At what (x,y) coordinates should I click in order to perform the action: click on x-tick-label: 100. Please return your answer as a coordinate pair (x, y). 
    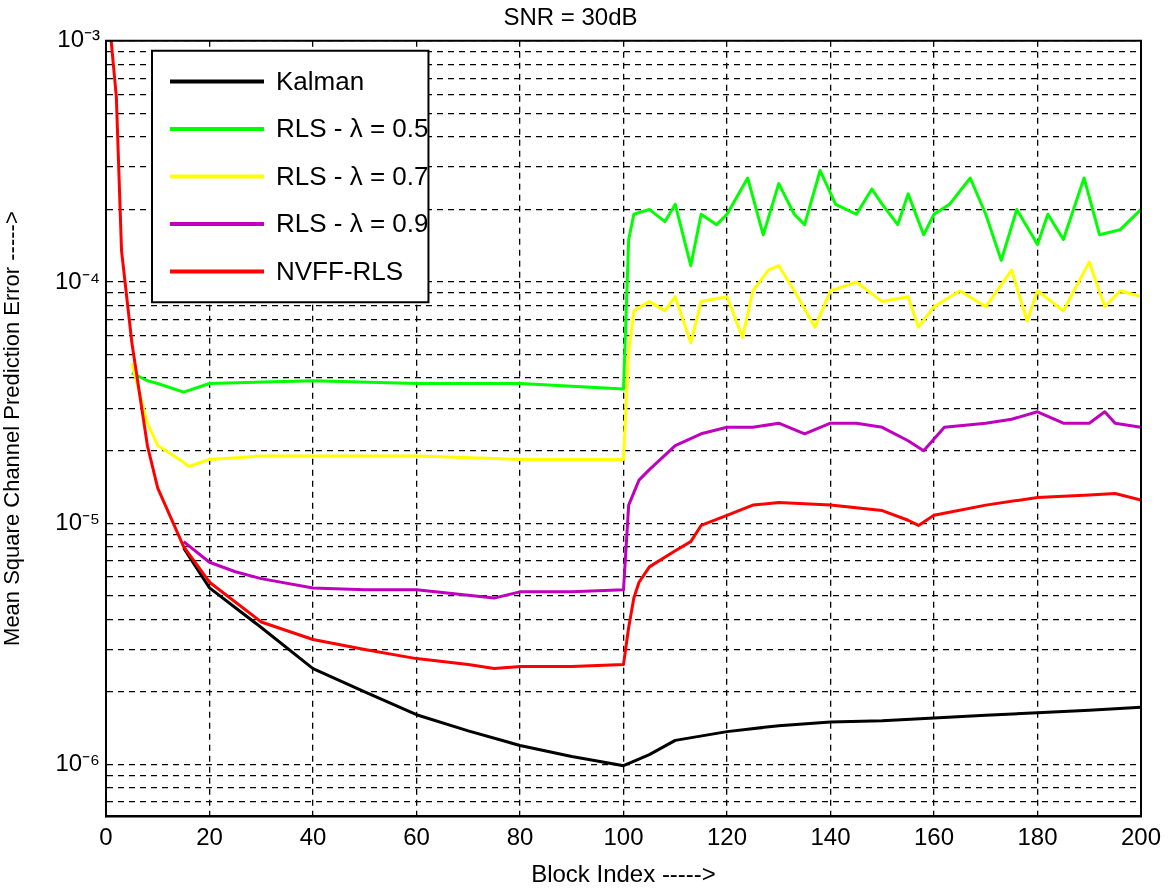
    Looking at the image, I should click on (623, 837).